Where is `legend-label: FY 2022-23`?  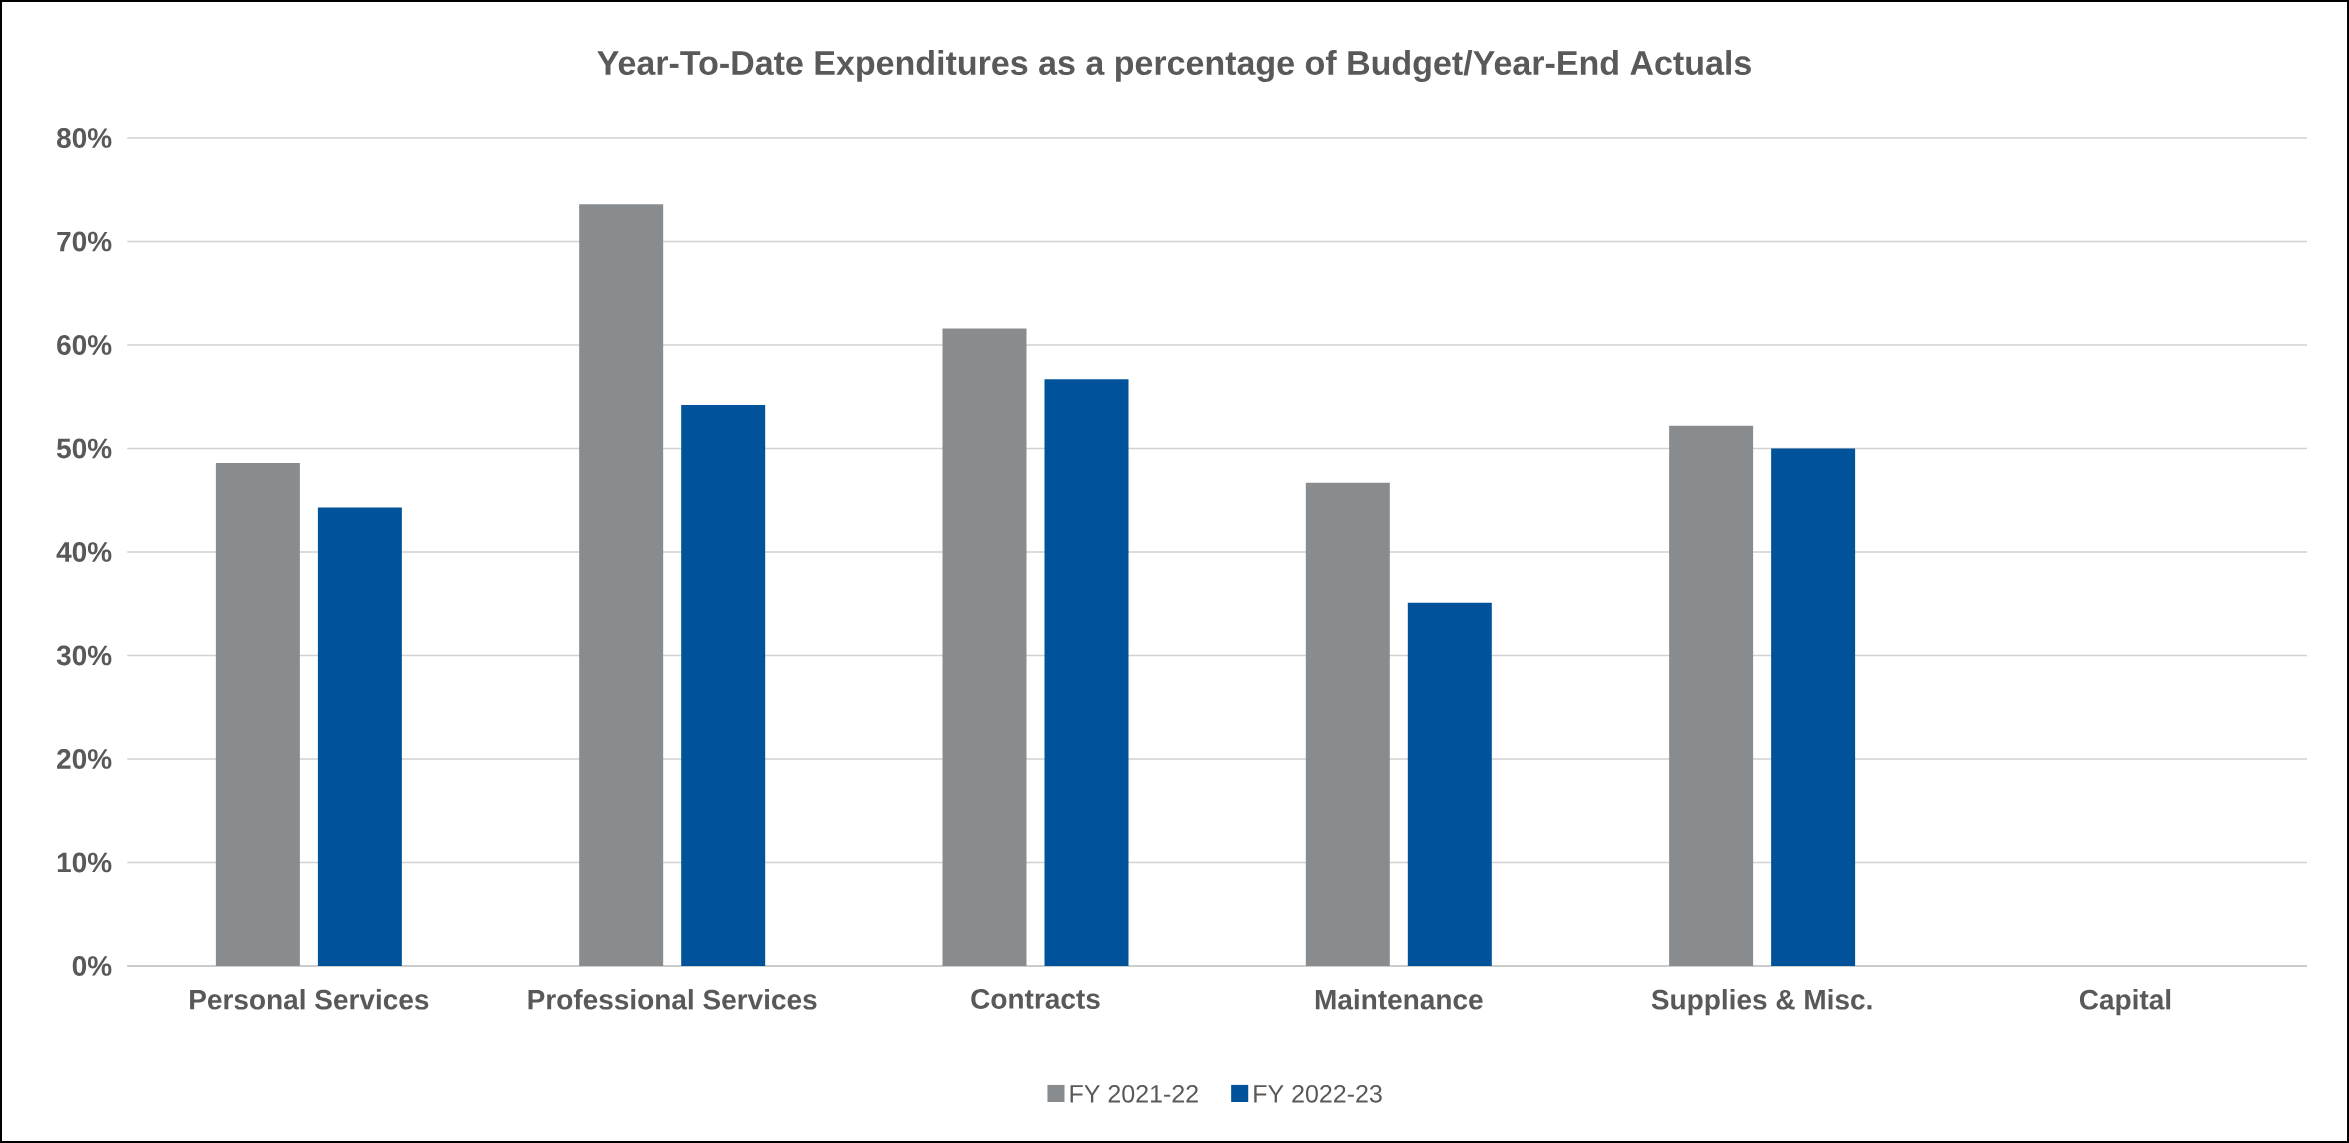 legend-label: FY 2022-23 is located at coordinates (1318, 1093).